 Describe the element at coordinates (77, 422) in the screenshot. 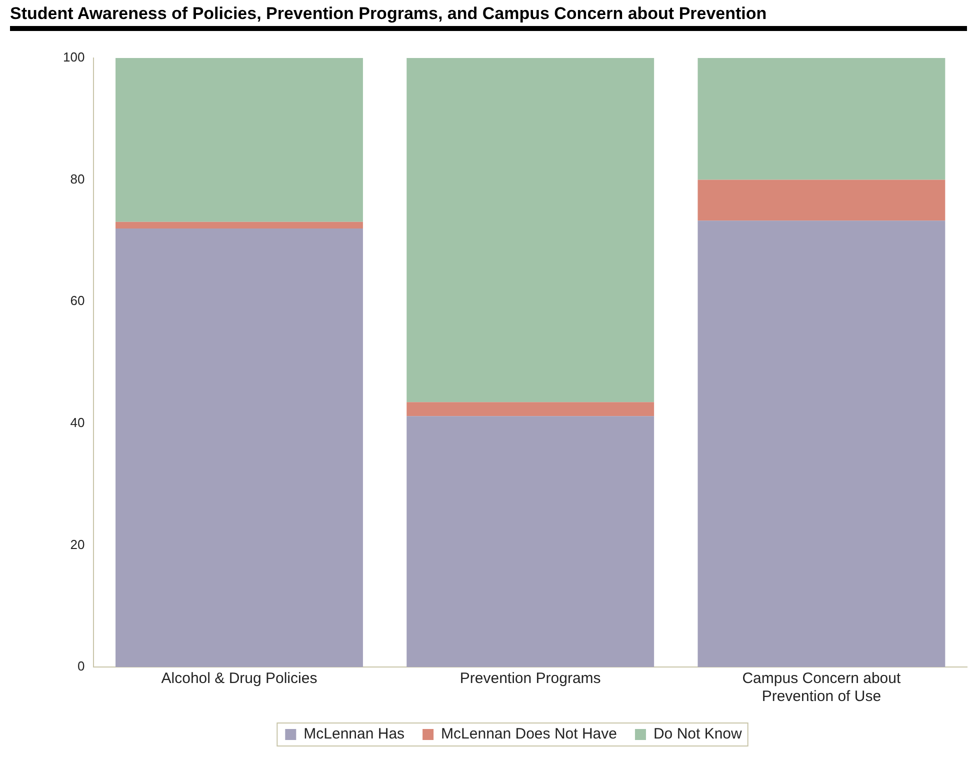

I see `y-tick-label: 40` at that location.